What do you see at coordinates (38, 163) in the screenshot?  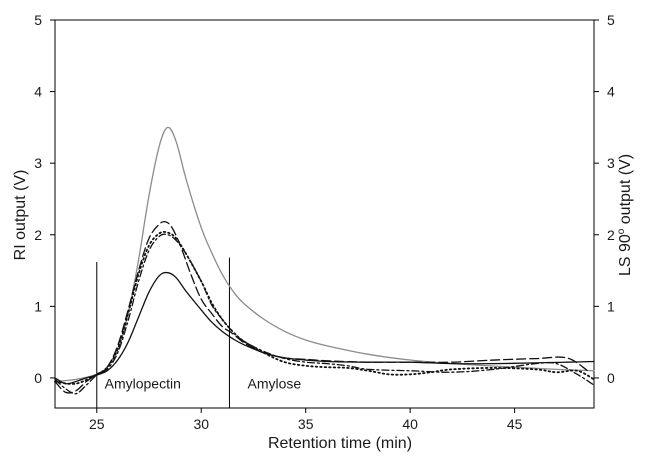 I see `y-tick-label-left-3: 3` at bounding box center [38, 163].